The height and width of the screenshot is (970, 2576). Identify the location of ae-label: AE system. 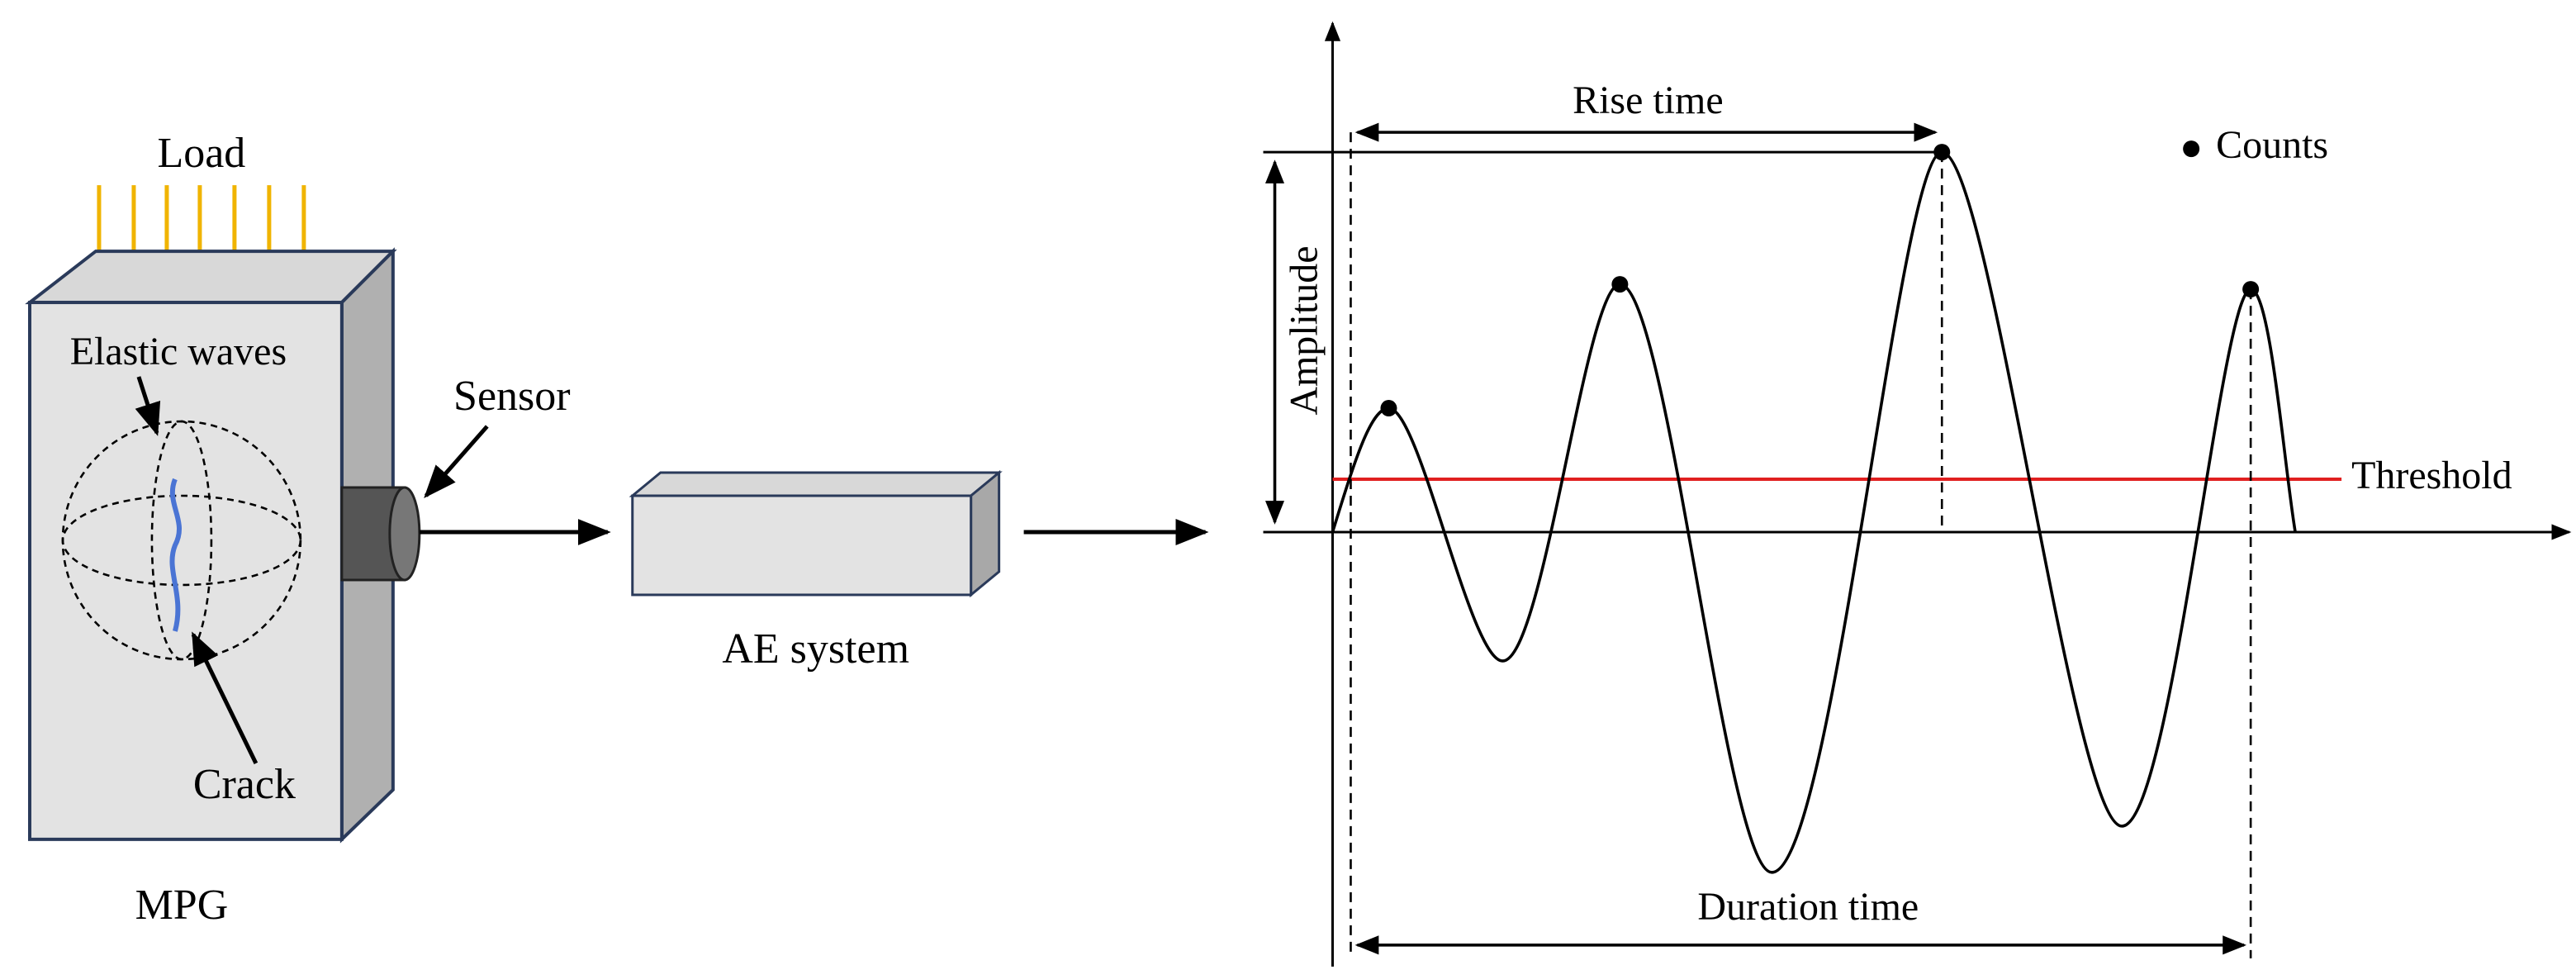
(815, 649).